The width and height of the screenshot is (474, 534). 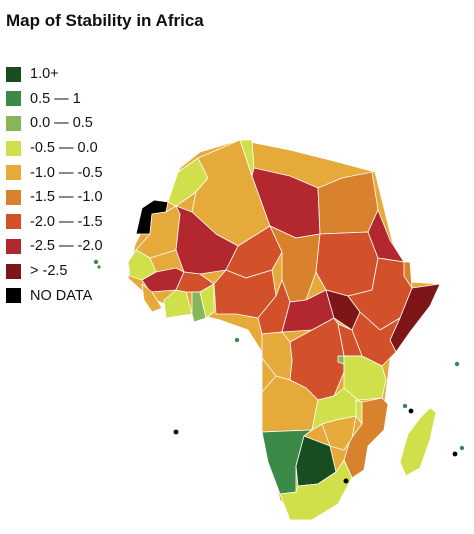 I want to click on legend-label: -1.0 — -0.5, so click(x=66, y=172).